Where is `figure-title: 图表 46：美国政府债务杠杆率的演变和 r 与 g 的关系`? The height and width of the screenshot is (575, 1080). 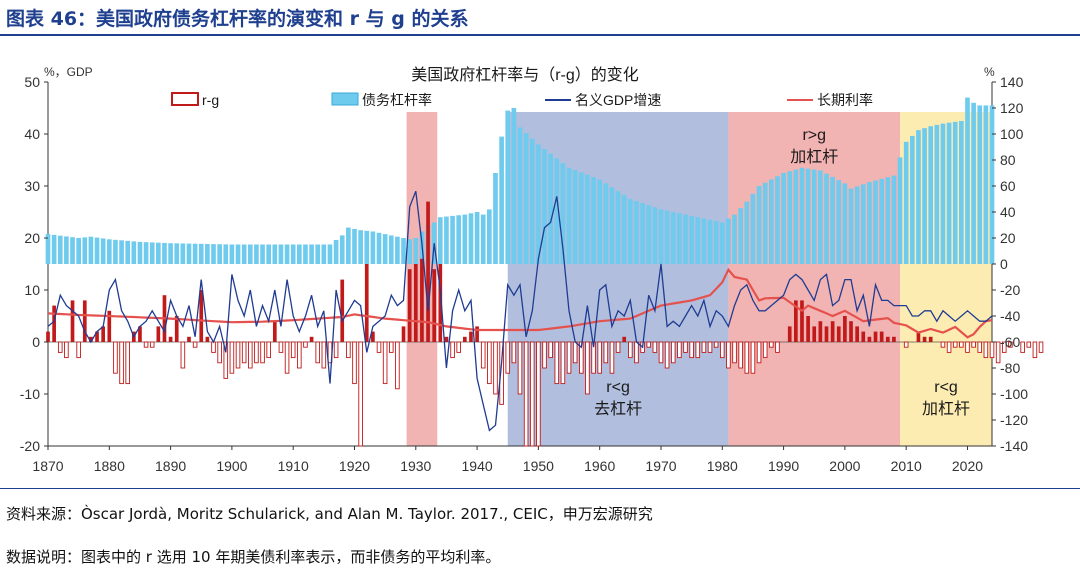
figure-title: 图表 46：美国政府债务杠杆率的演变和 r 与 g 的关系 is located at coordinates (237, 19).